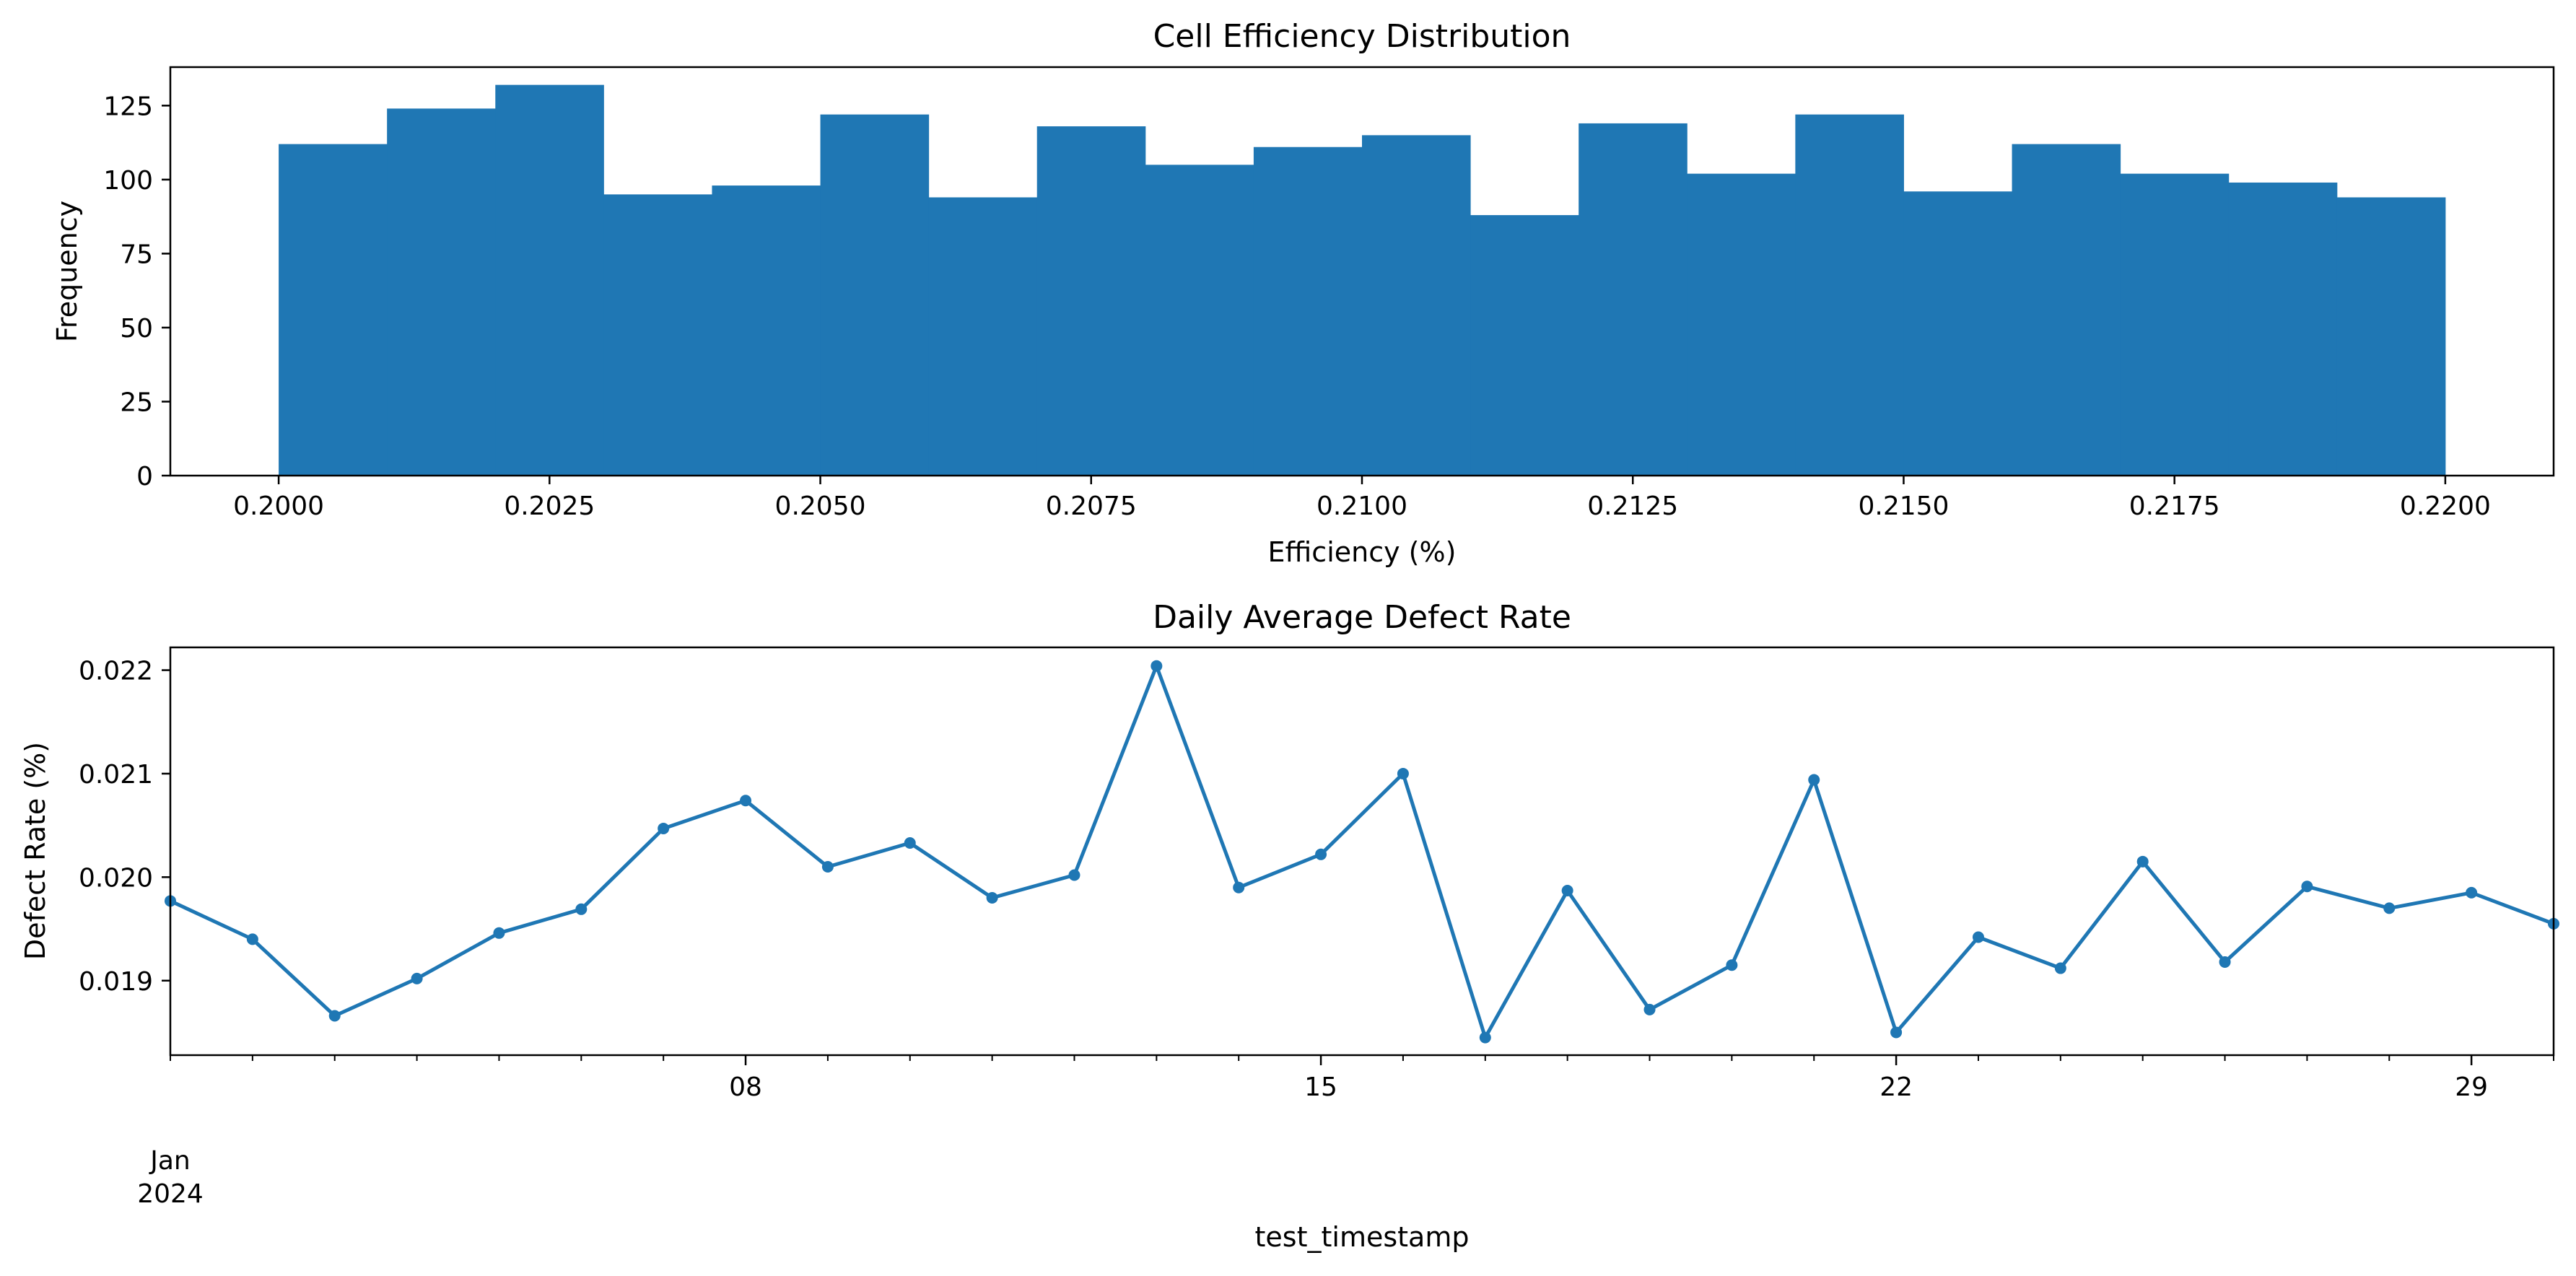 This screenshot has height=1276, width=2576. Describe the element at coordinates (549, 506) in the screenshot. I see `x-tick-label: 0.2025` at that location.